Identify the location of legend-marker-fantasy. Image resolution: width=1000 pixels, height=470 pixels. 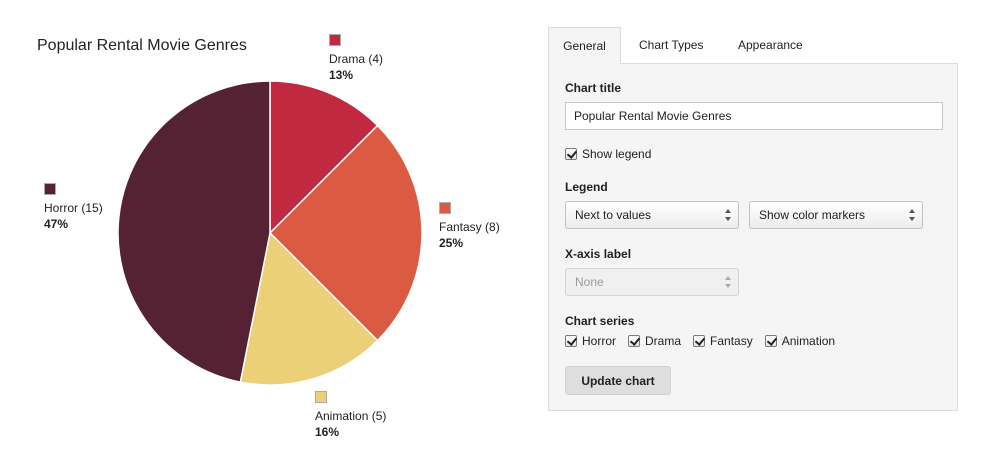
(445, 208).